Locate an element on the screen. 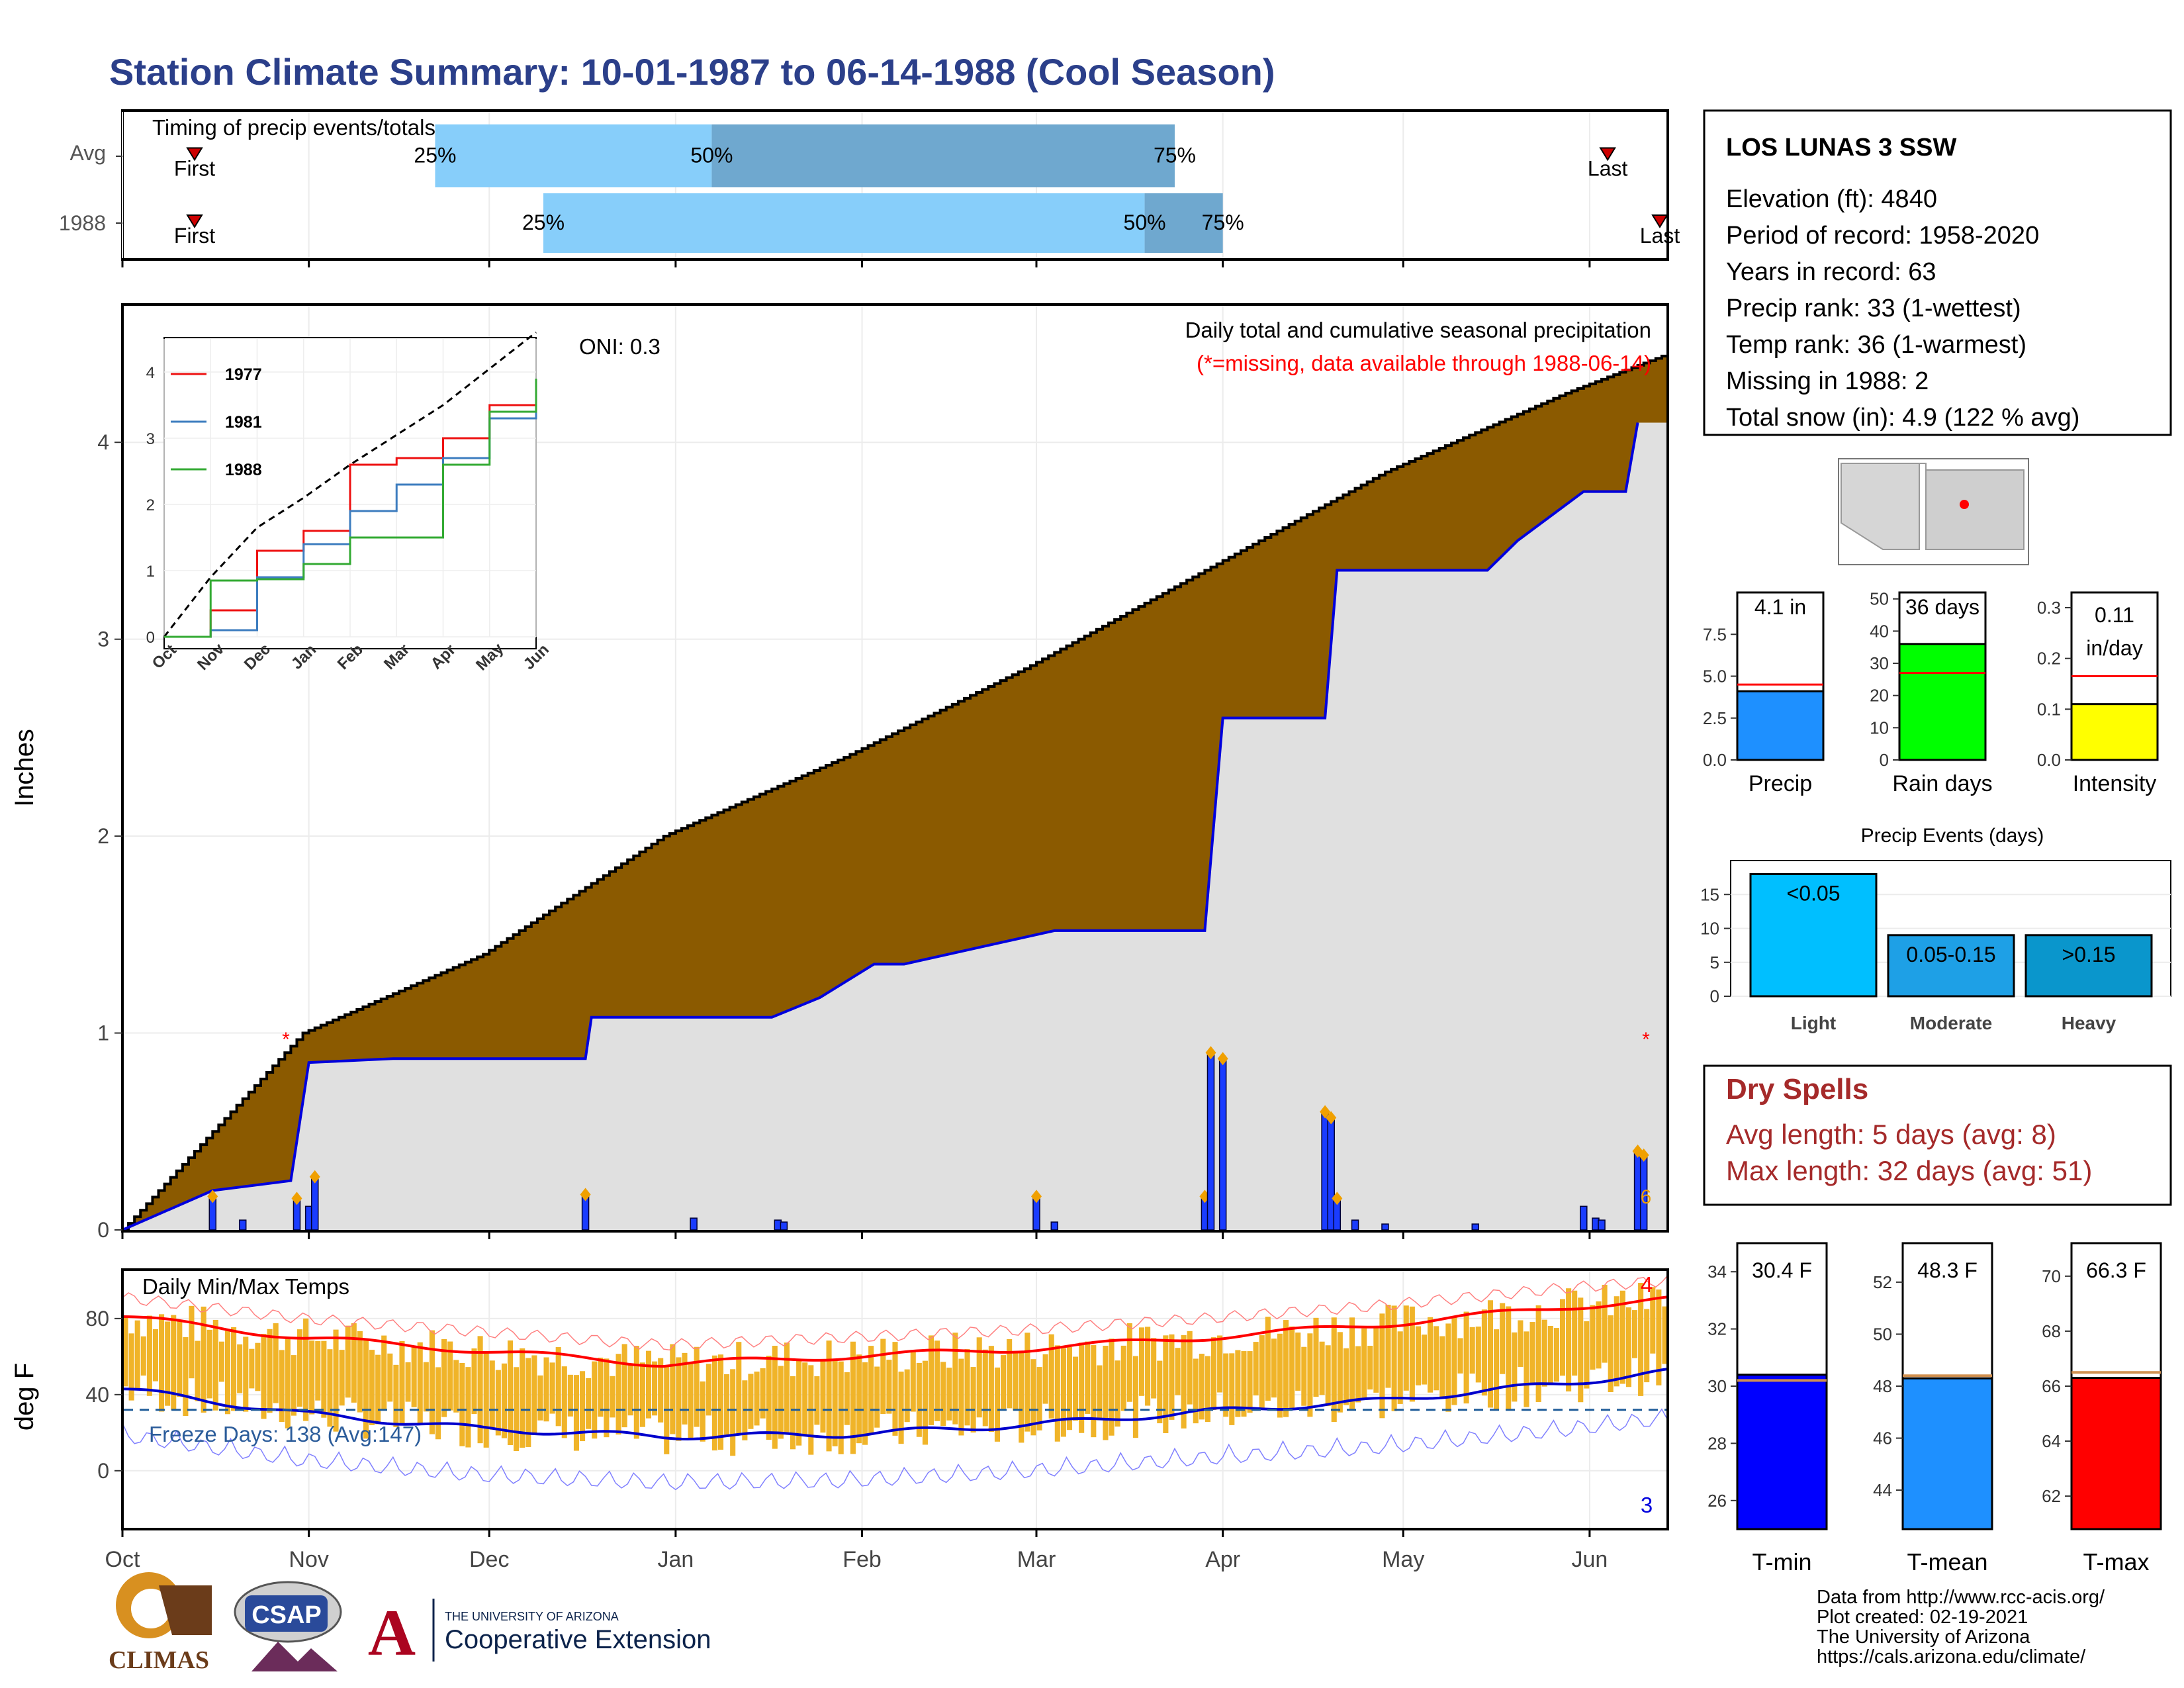 The height and width of the screenshot is (1688, 2184). precip-y-tick-label: 4 is located at coordinates (103, 442).